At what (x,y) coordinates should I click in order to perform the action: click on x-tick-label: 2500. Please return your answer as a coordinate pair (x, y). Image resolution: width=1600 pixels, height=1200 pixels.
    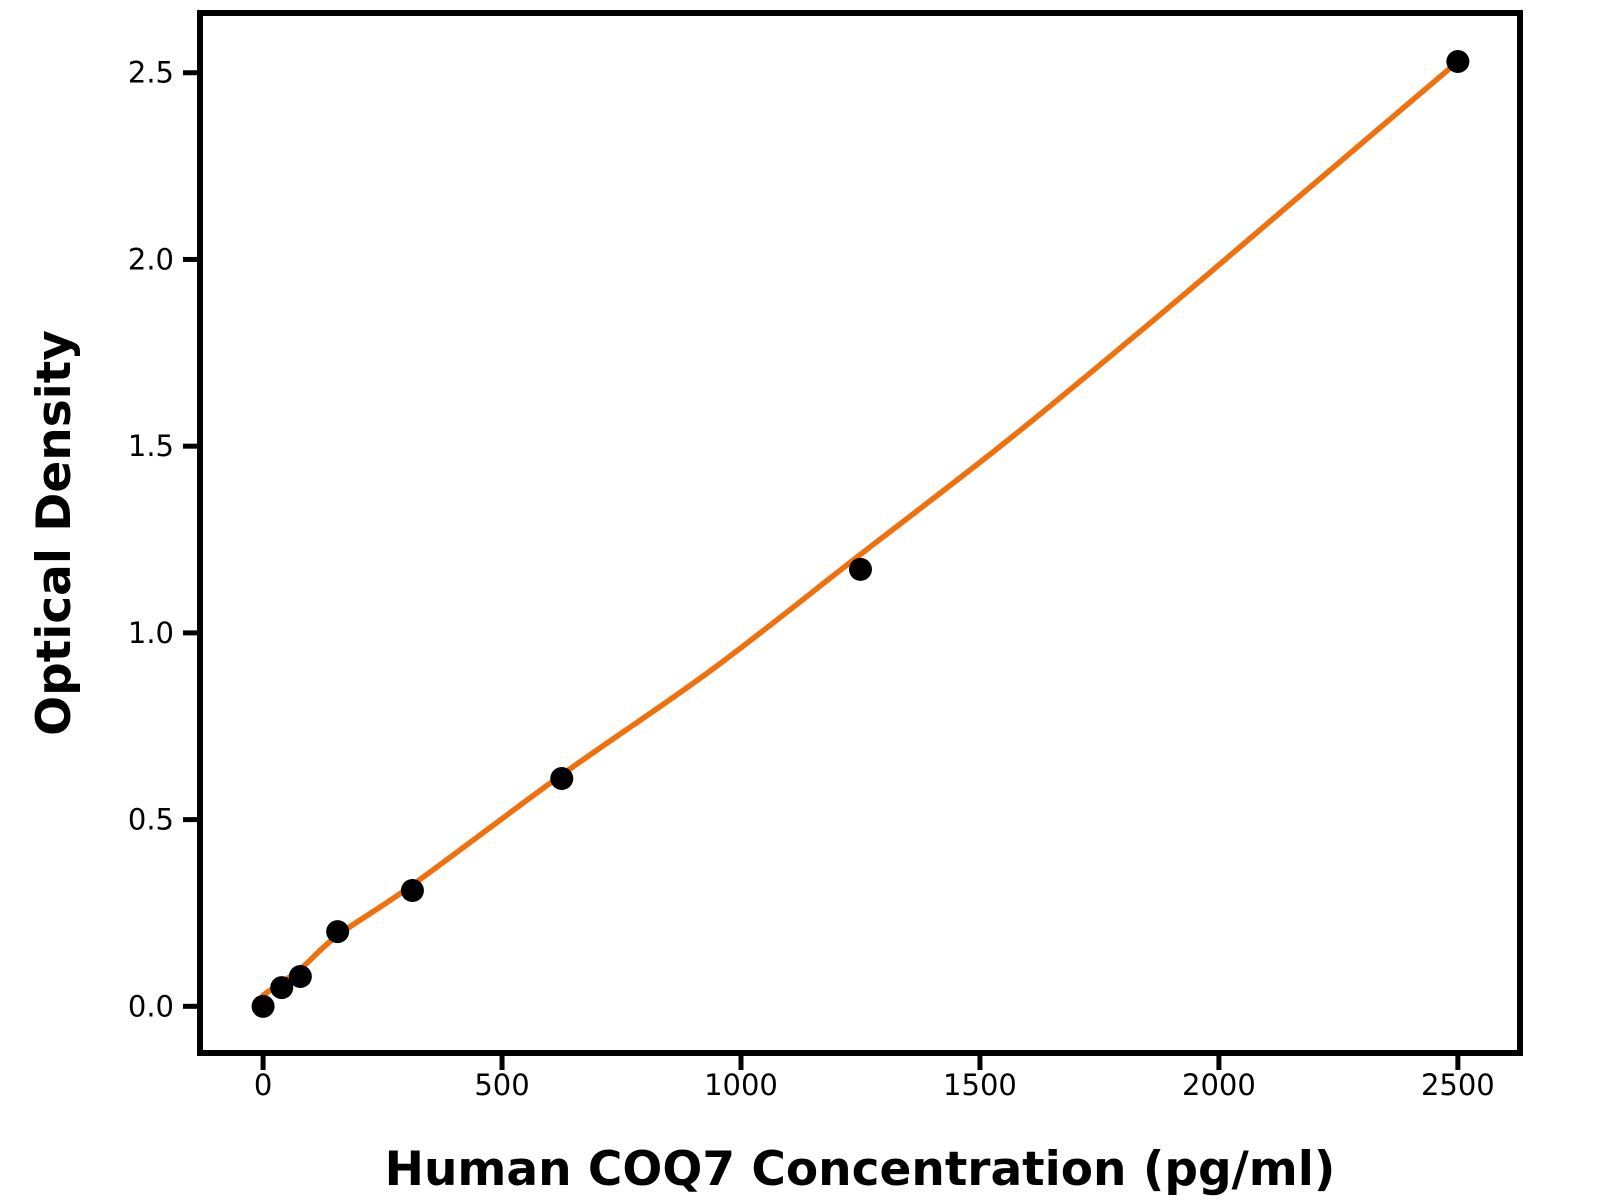
    Looking at the image, I should click on (1458, 1085).